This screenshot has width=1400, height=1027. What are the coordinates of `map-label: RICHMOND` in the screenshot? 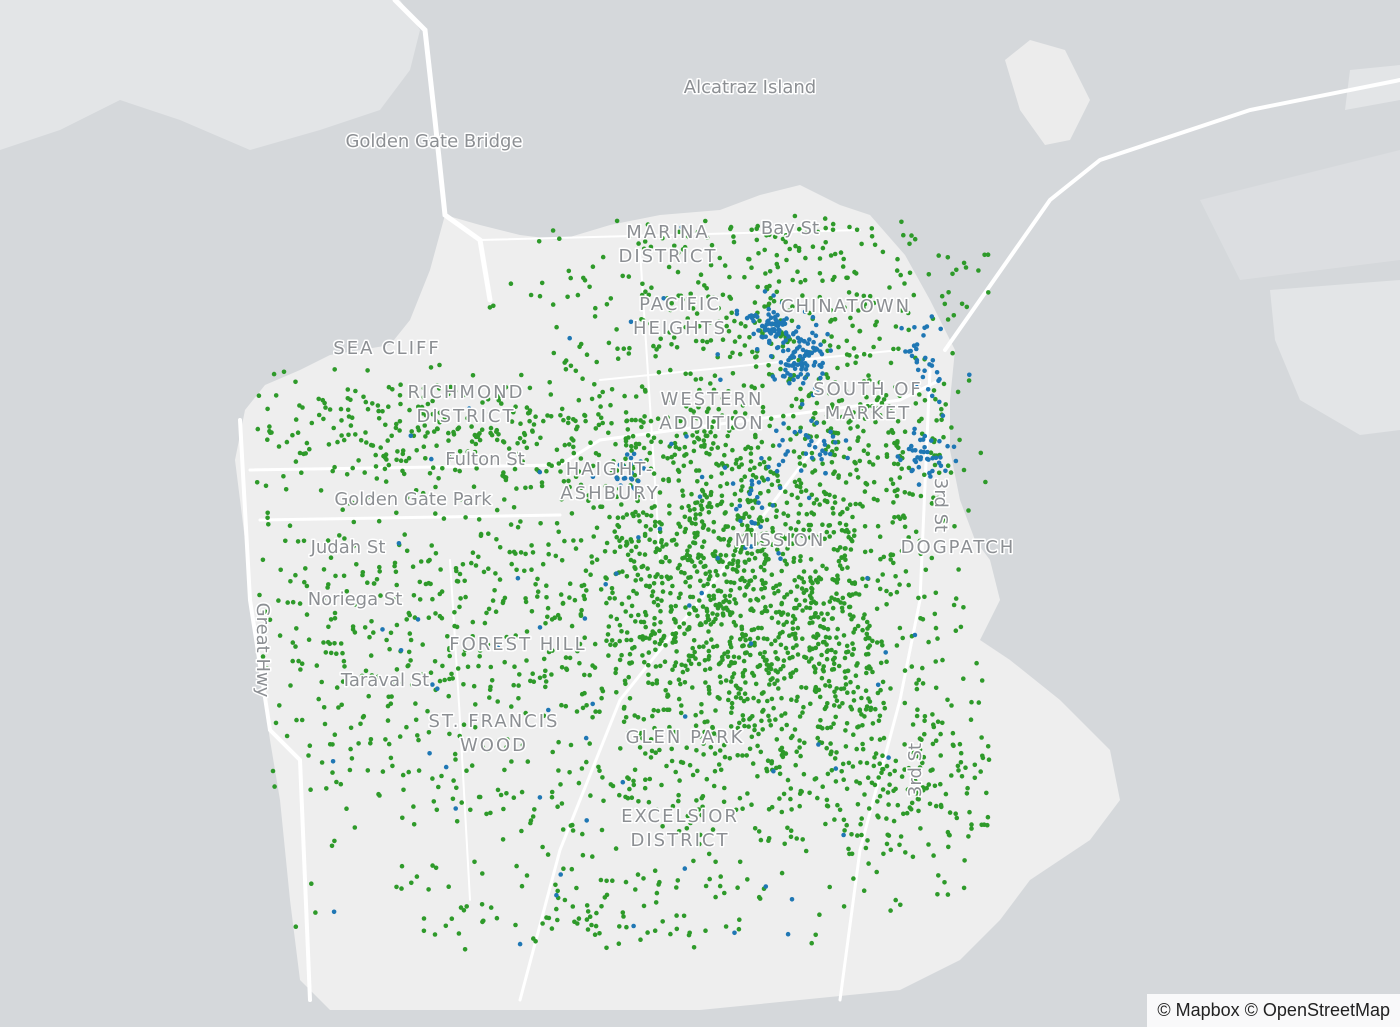 It's located at (466, 392).